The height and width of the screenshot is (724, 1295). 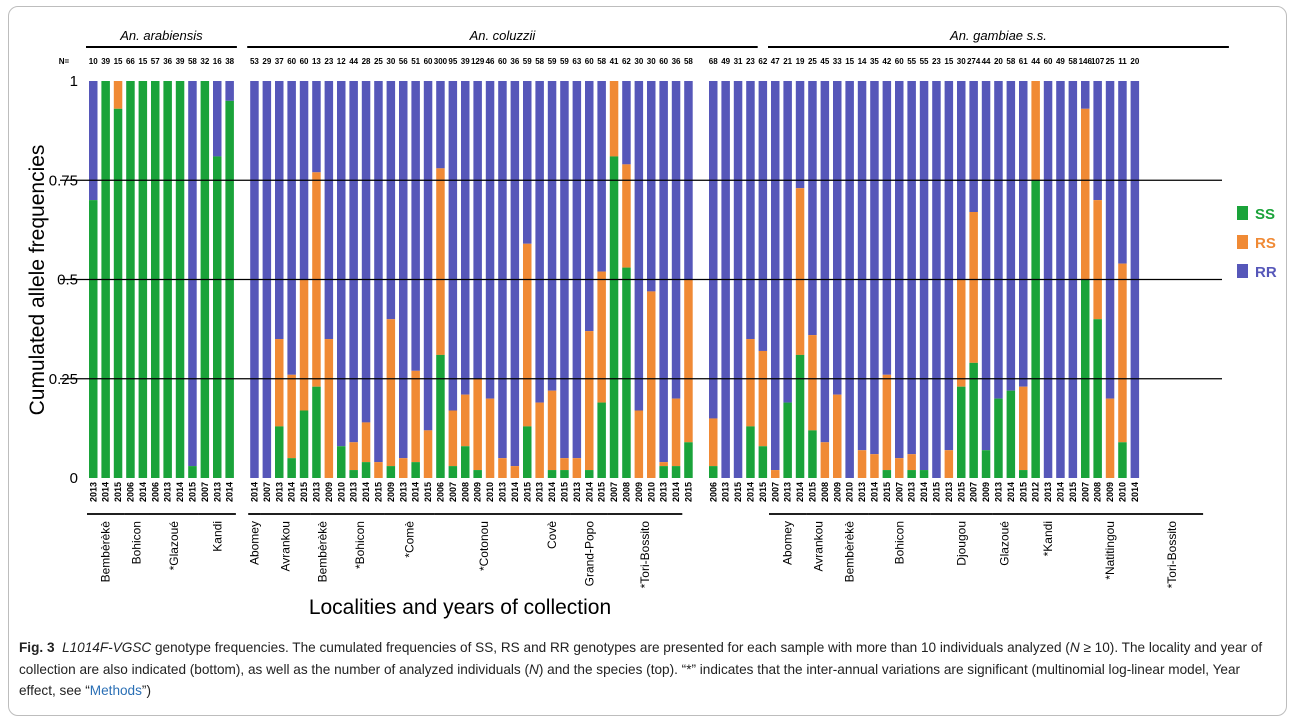 I want to click on n-value-label: 25, so click(x=1110, y=61).